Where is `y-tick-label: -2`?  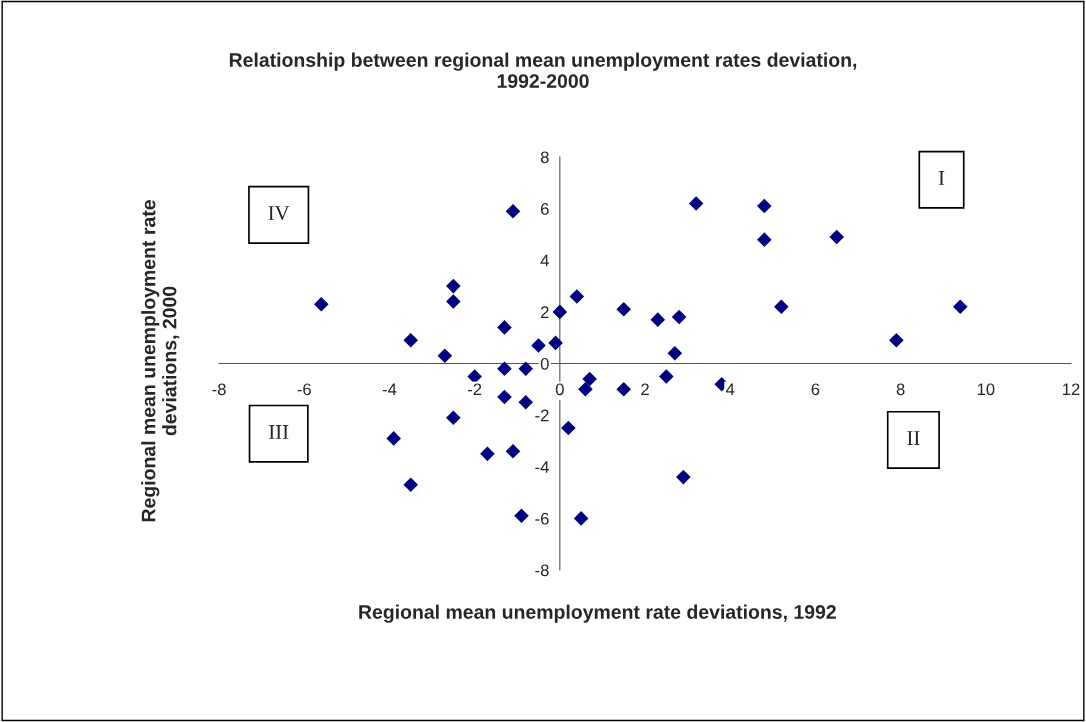 y-tick-label: -2 is located at coordinates (542, 415).